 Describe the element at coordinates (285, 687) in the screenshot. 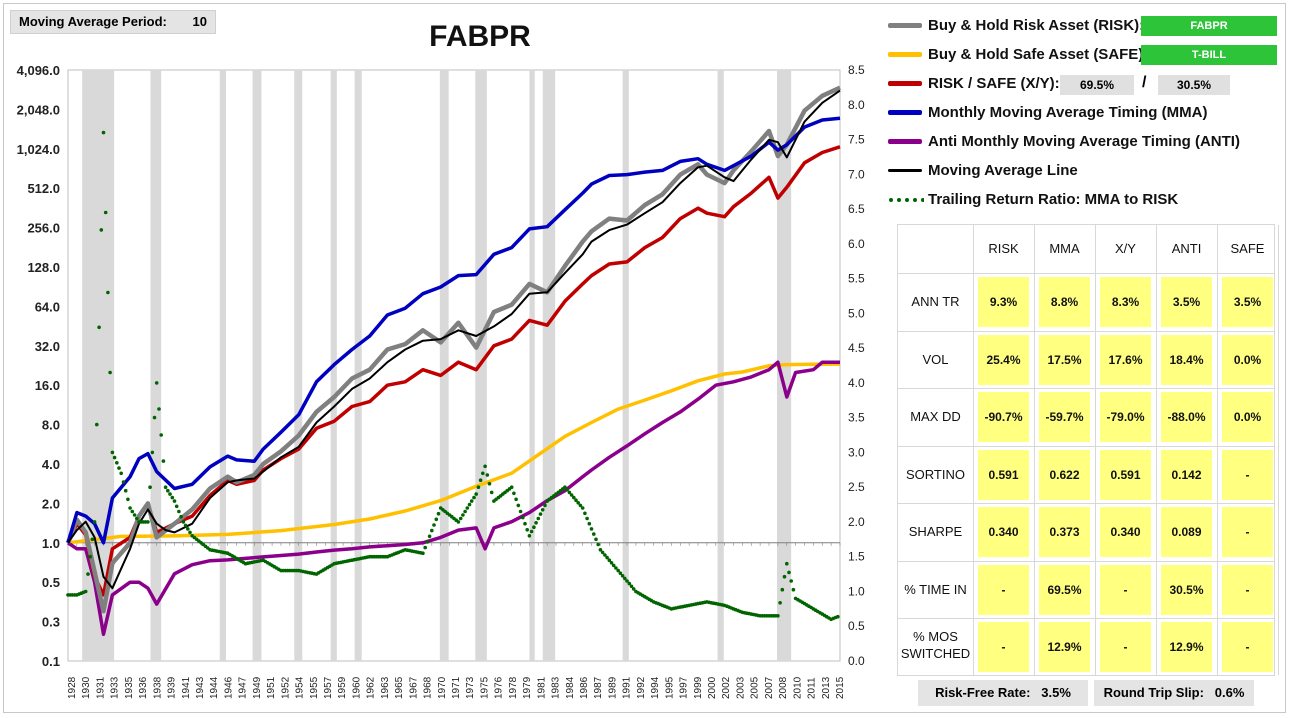

I see `x-tick-label: 1952` at that location.